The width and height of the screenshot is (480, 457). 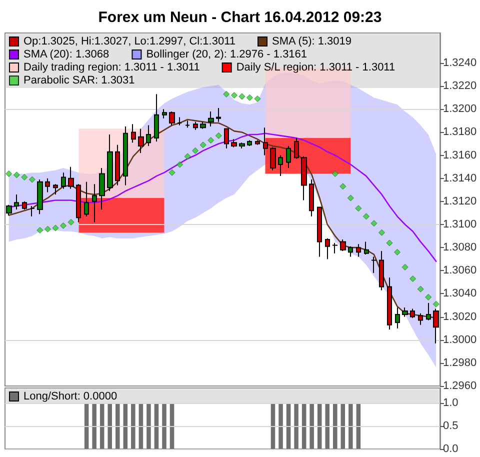 What do you see at coordinates (460, 132) in the screenshot?
I see `y-tick-label: 1.3180` at bounding box center [460, 132].